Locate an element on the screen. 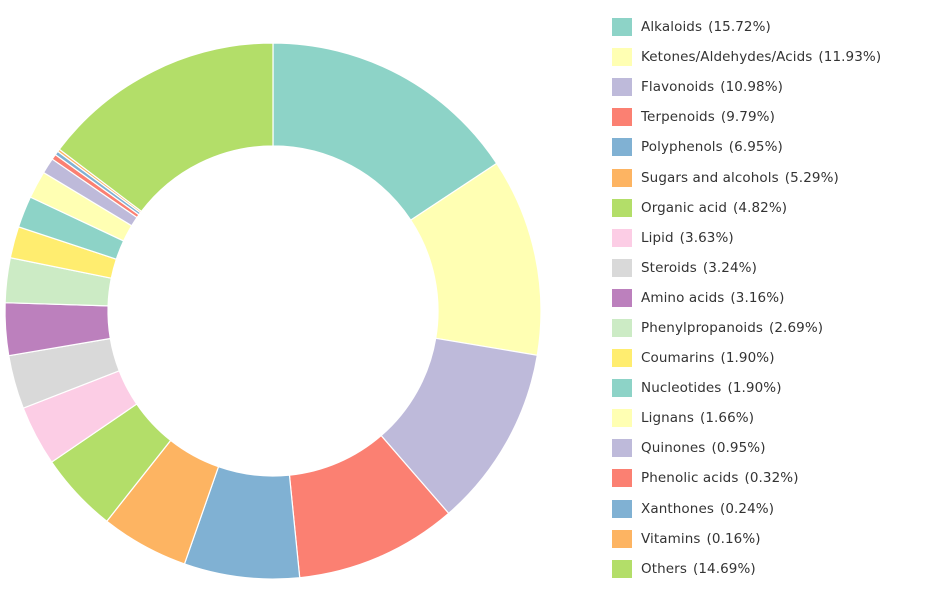 The width and height of the screenshot is (935, 613). legend-label: Vitamins (0.16%) is located at coordinates (701, 539).